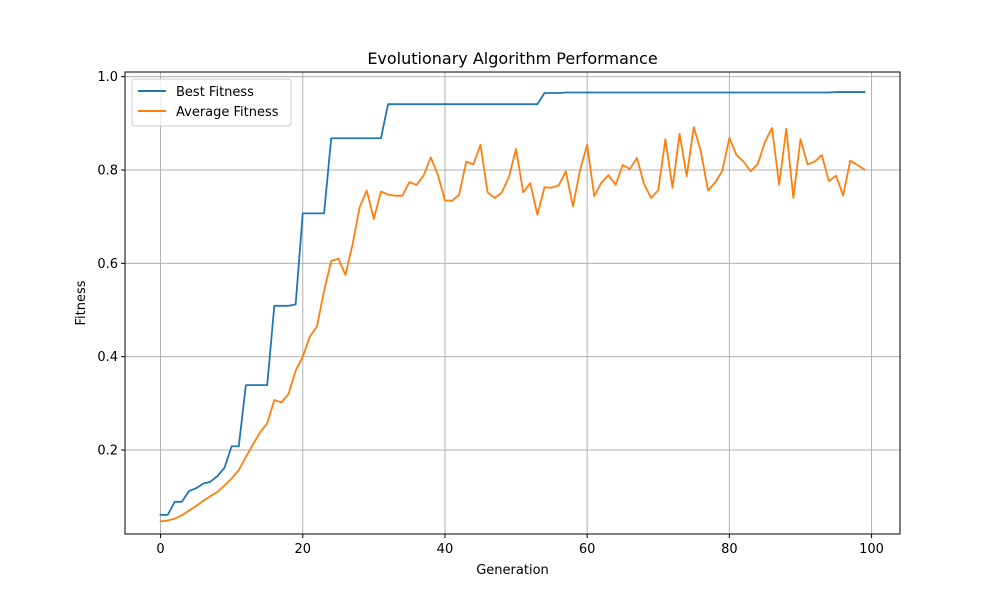 The width and height of the screenshot is (1000, 600). I want to click on x-tick-label: 20, so click(302, 549).